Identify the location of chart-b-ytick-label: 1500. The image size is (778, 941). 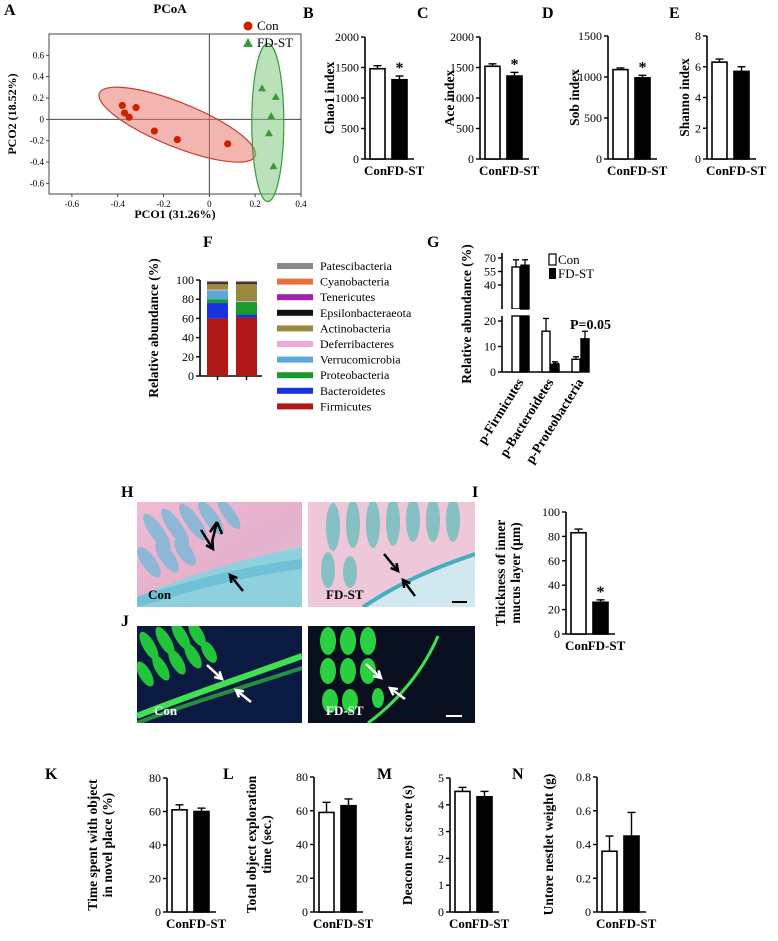
(347, 68).